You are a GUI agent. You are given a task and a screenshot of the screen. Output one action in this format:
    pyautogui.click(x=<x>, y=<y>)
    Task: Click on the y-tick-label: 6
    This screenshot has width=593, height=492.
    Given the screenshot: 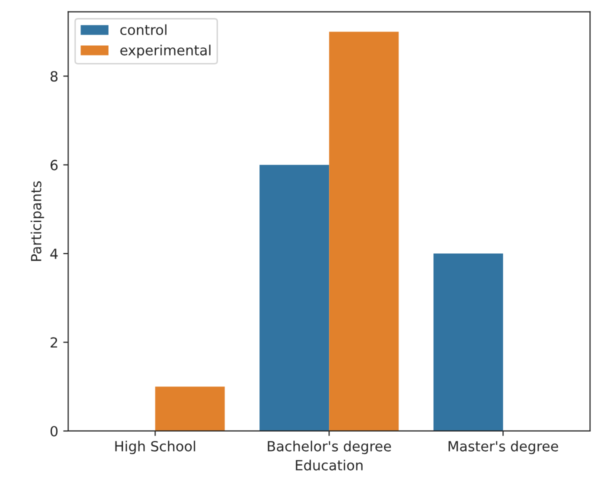 What is the action you would take?
    pyautogui.click(x=54, y=165)
    